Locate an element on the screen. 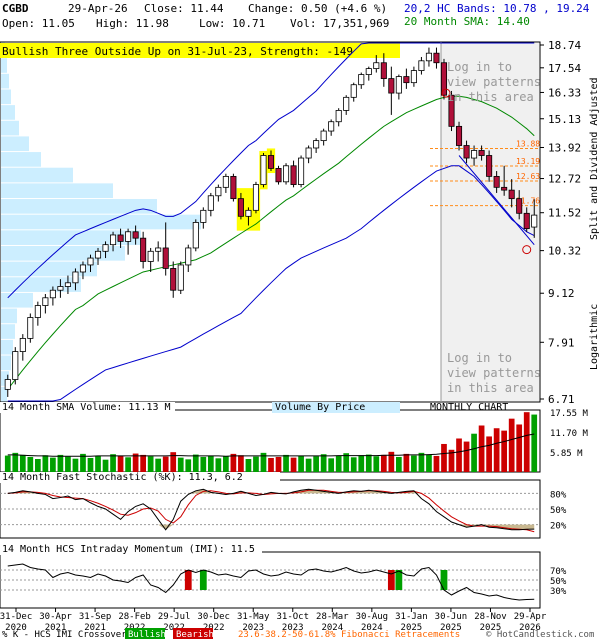 This screenshot has width=600, height=640. price-tick-label: 7.91 is located at coordinates (561, 342).